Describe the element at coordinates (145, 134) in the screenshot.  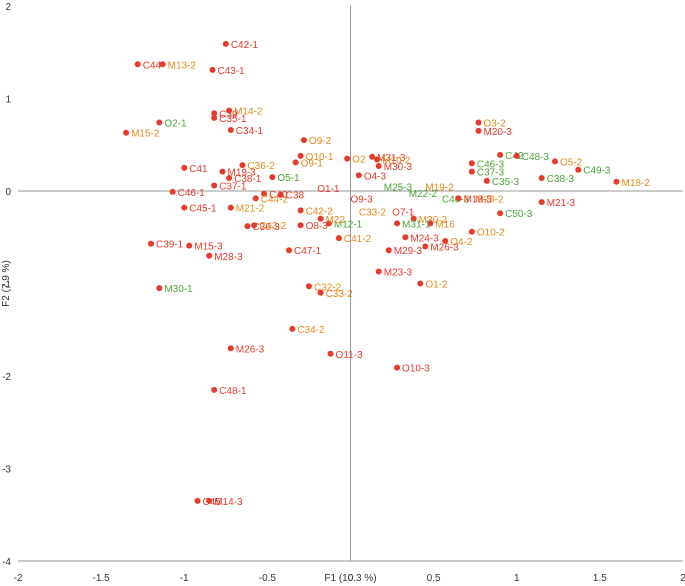
I see `point-label: M15-2` at that location.